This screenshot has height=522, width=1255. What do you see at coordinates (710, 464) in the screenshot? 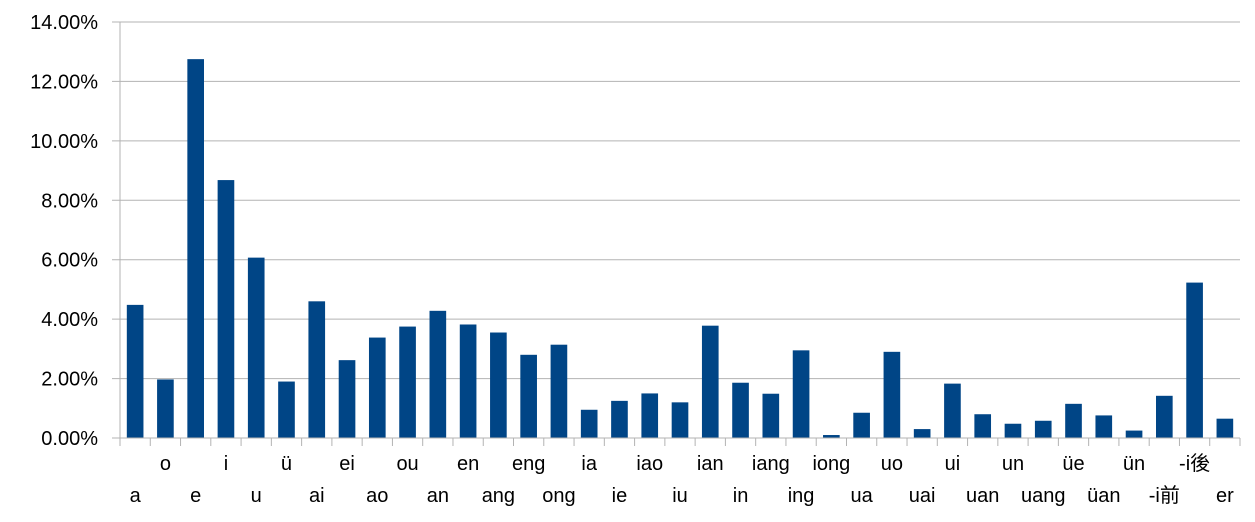
I see `x-category-label: ian` at bounding box center [710, 464].